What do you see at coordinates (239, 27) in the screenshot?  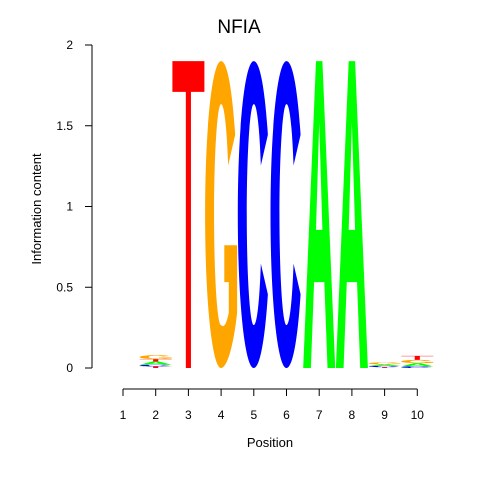 I see `chart-title: NFIA` at bounding box center [239, 27].